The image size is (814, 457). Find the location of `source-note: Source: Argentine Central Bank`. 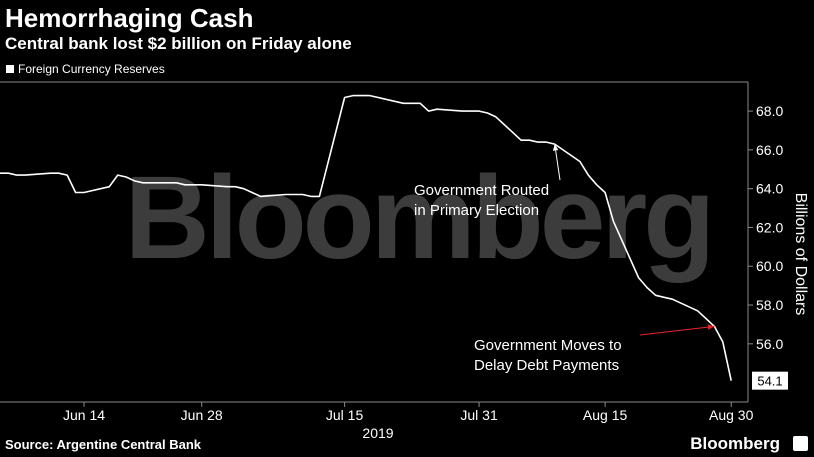

source-note: Source: Argentine Central Bank is located at coordinates (103, 444).